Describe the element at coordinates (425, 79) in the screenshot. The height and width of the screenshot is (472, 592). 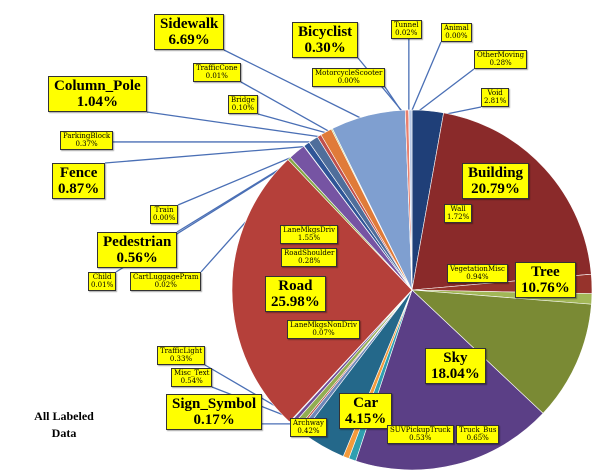
I see `leader-line-animal` at that location.